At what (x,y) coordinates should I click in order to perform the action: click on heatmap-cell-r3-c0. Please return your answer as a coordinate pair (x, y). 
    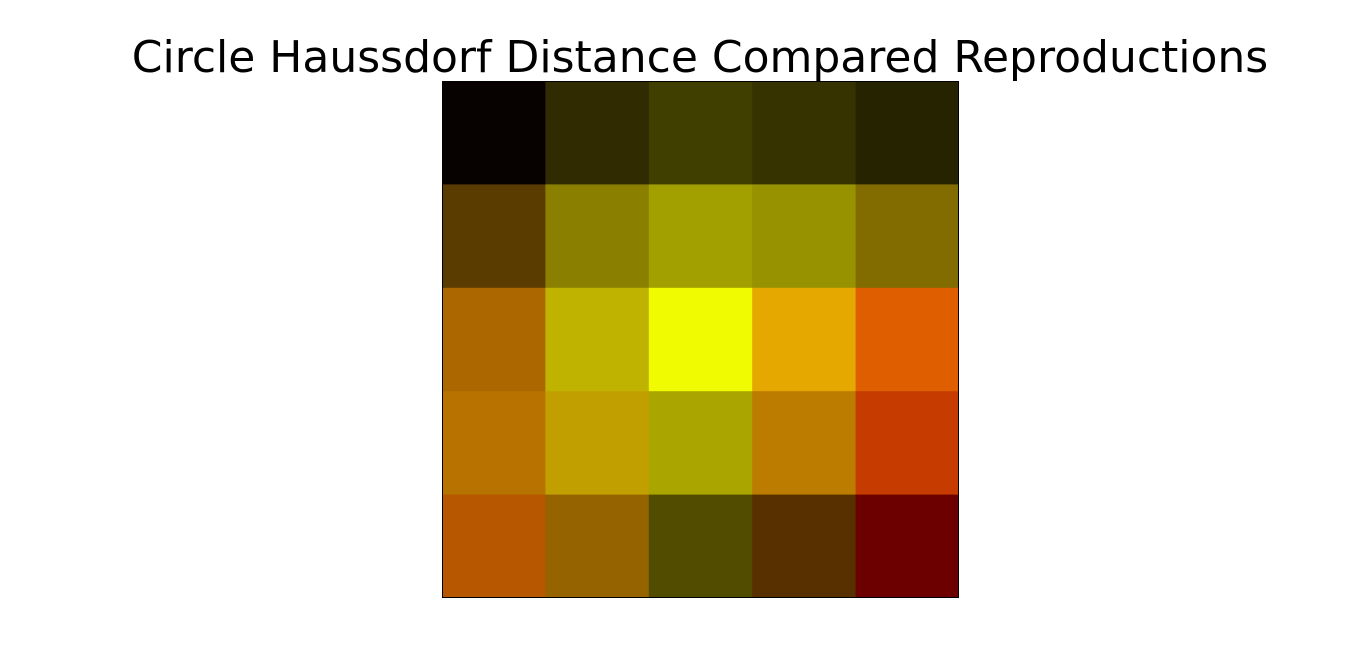
    Looking at the image, I should click on (494, 443).